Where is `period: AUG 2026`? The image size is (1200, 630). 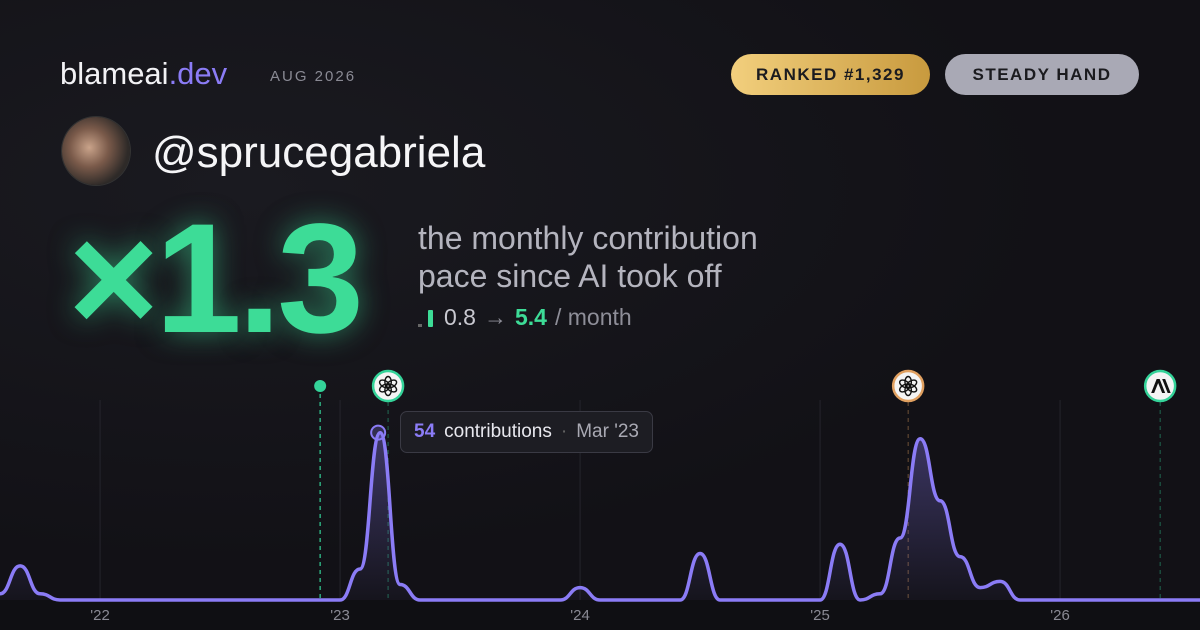
period: AUG 2026 is located at coordinates (313, 76).